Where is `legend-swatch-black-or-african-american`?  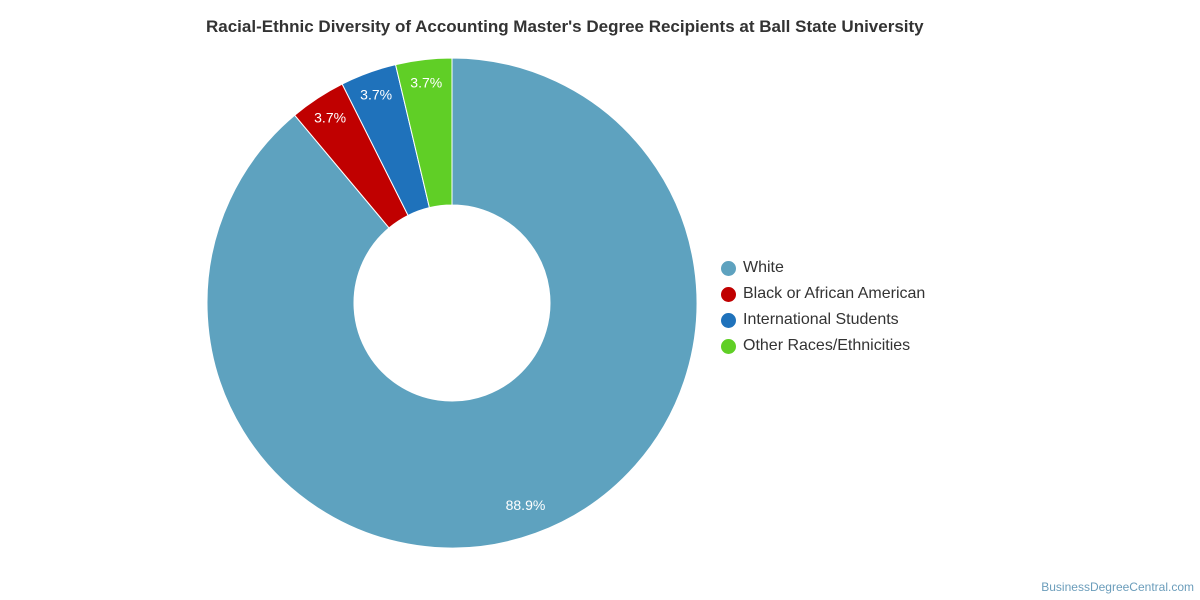 legend-swatch-black-or-african-american is located at coordinates (728, 294).